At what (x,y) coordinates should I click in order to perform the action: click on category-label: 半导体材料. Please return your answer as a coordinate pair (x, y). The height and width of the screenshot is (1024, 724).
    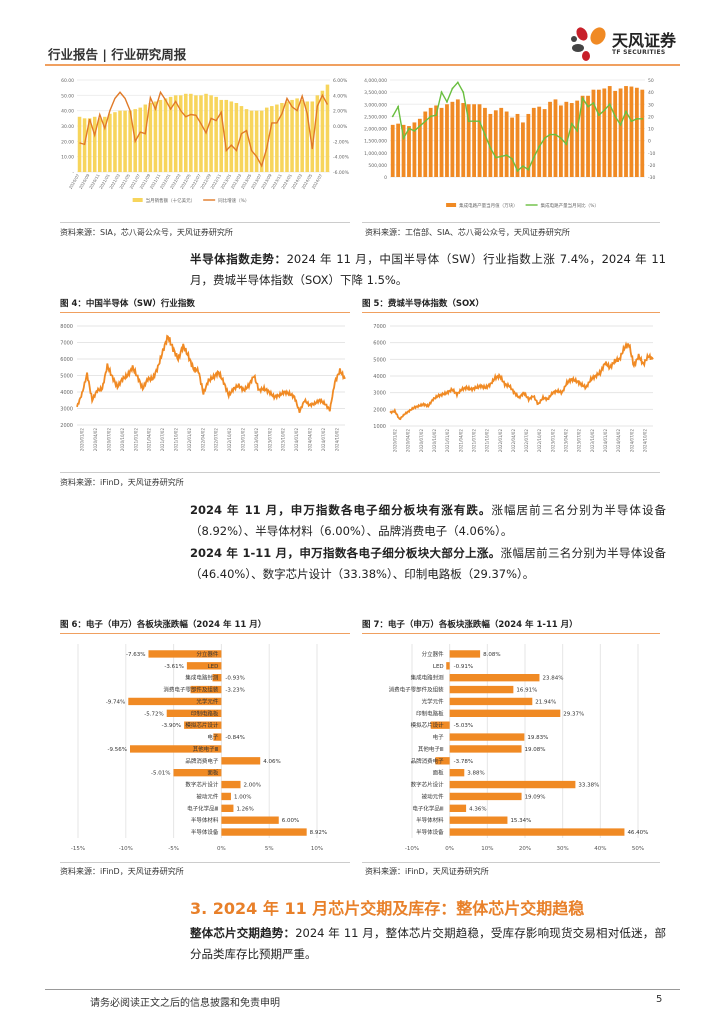
    Looking at the image, I should click on (430, 820).